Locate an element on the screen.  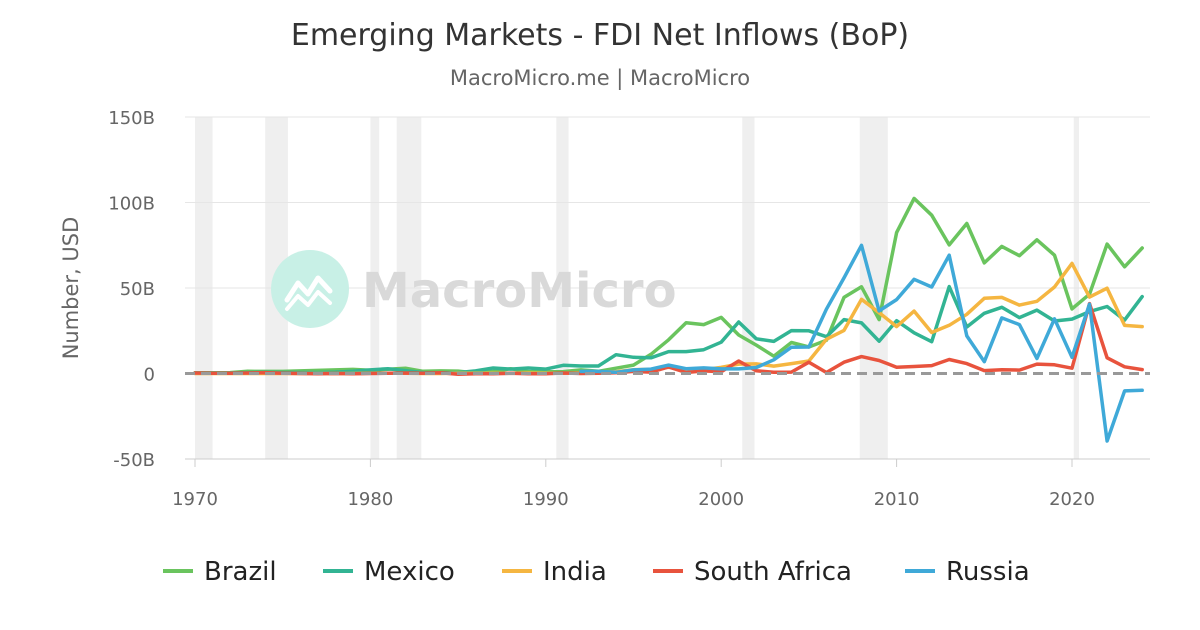
chart-subtitle: MacroMicro.me | MacroMicro is located at coordinates (600, 78).